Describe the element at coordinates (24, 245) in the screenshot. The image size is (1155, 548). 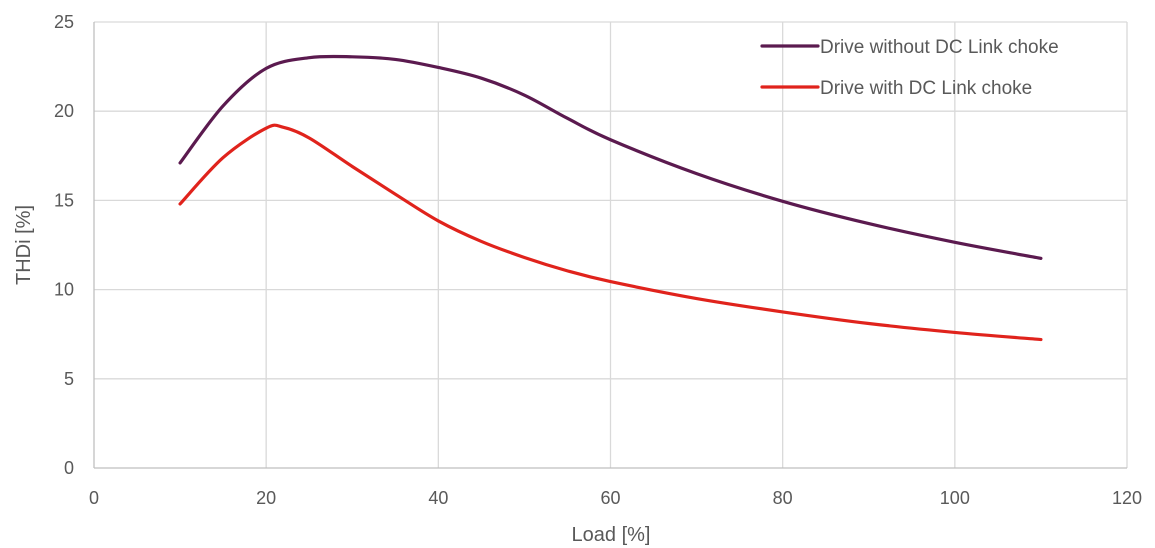
I see `y-axis-title: THDi [%]` at that location.